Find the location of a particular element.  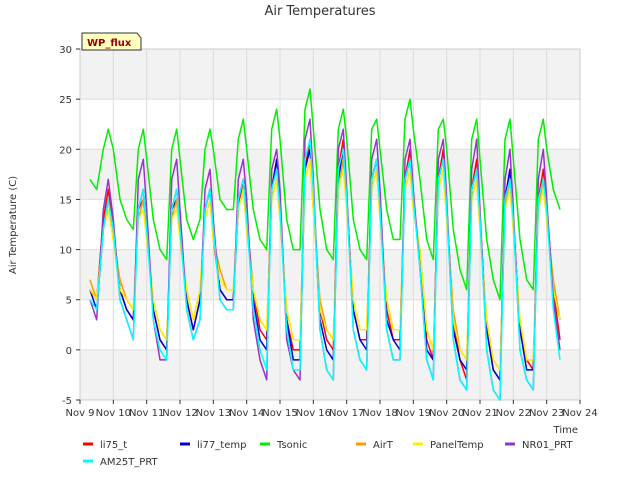

x-tick-label: Nov 22 is located at coordinates (513, 413).